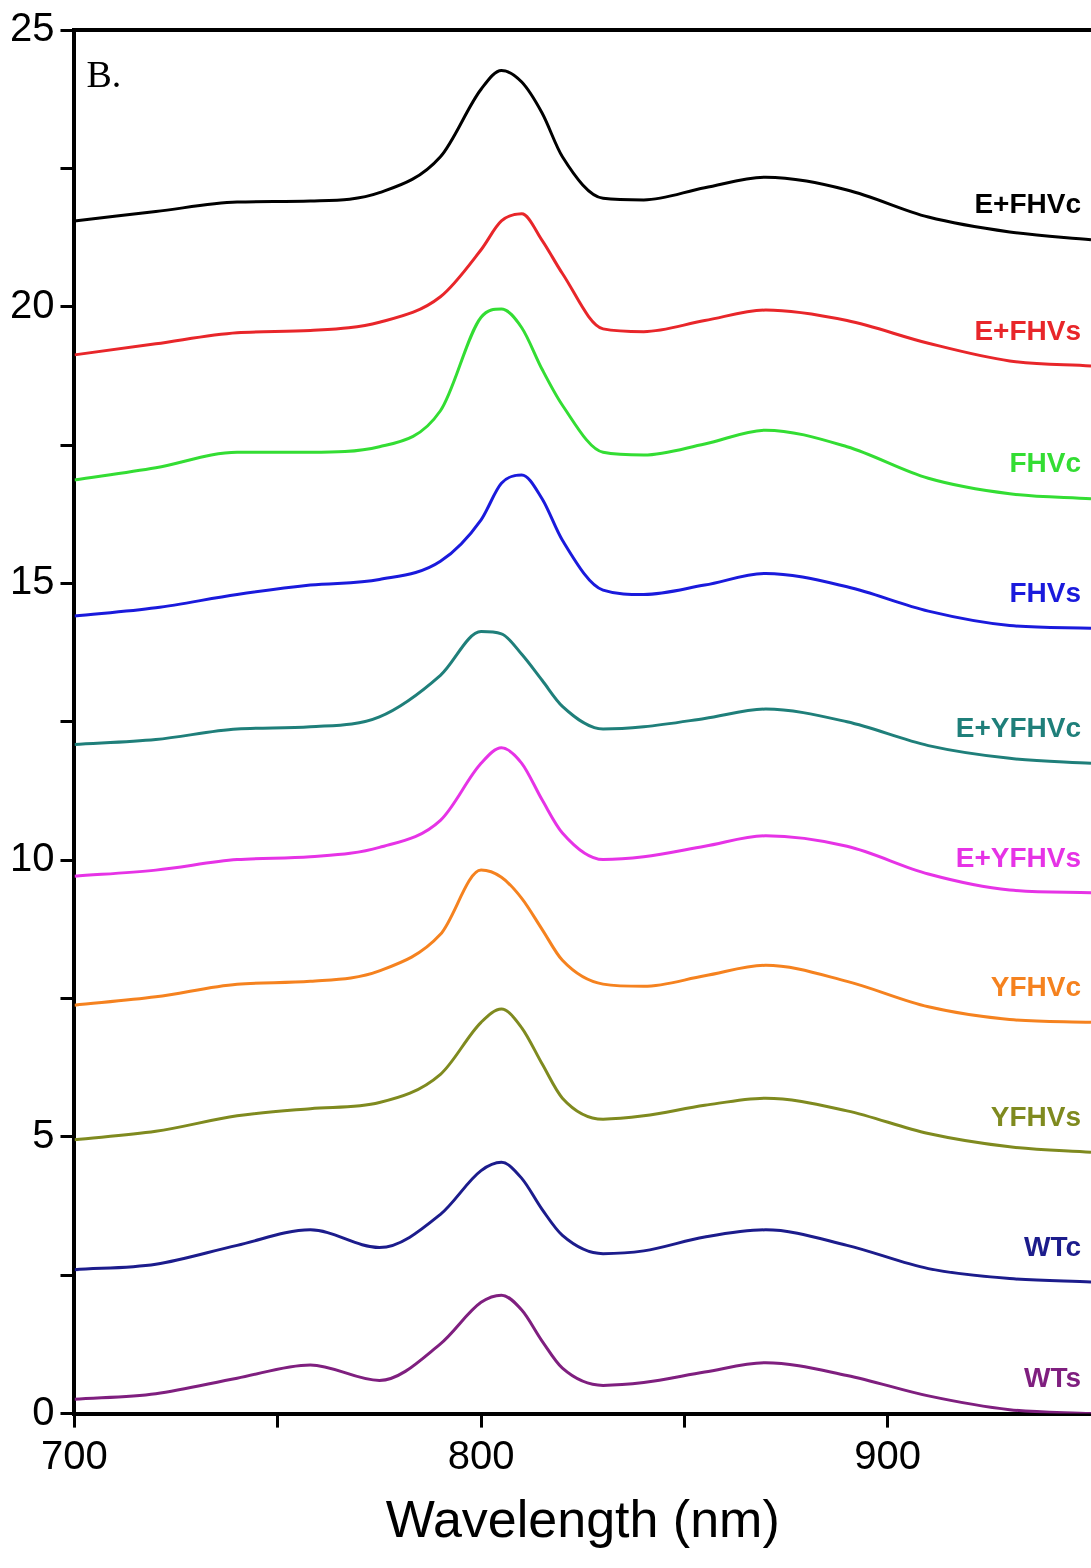 The height and width of the screenshot is (1568, 1091). Describe the element at coordinates (1027, 204) in the screenshot. I see `series-label: E+FHVc` at that location.